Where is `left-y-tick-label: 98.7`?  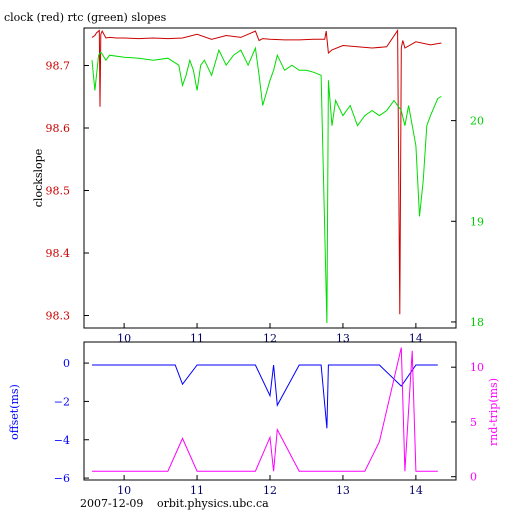 left-y-tick-label: 98.7 is located at coordinates (58, 66).